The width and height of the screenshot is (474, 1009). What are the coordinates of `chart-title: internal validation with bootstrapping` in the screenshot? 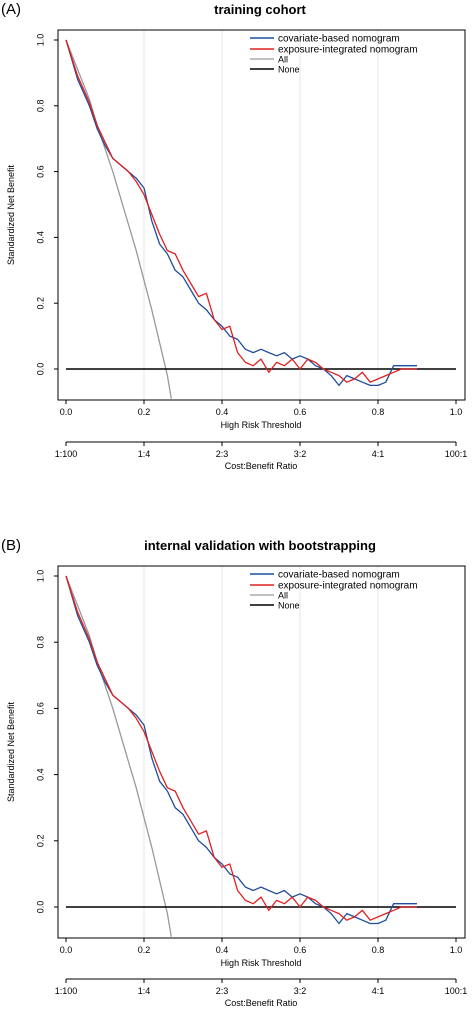 It's located at (260, 545).